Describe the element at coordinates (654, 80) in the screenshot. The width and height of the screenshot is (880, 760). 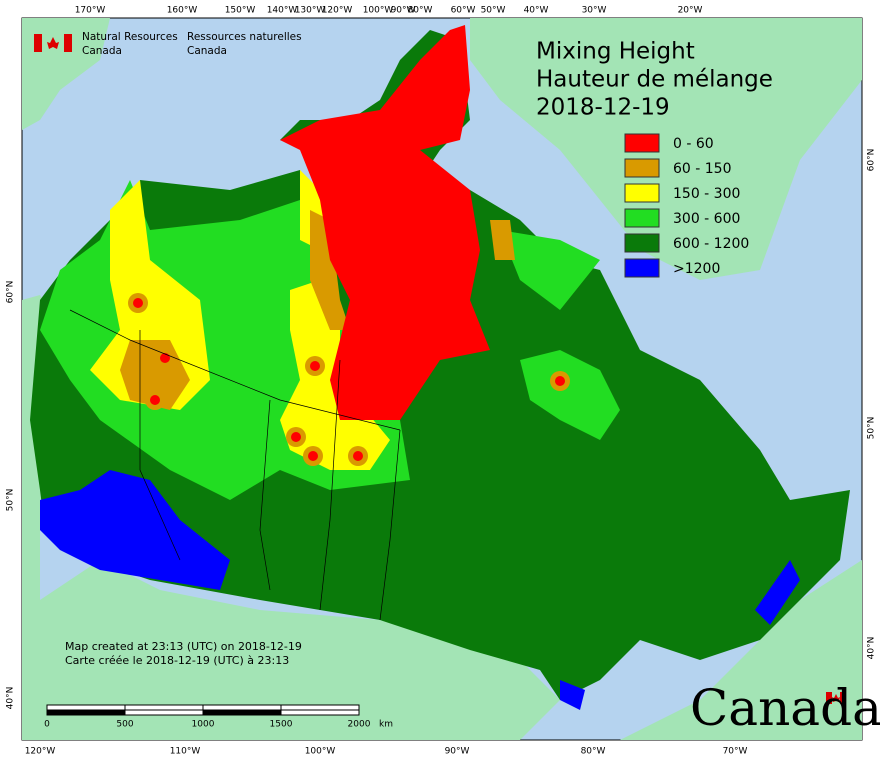
I see `map-title: Hauteur de mélange` at that location.